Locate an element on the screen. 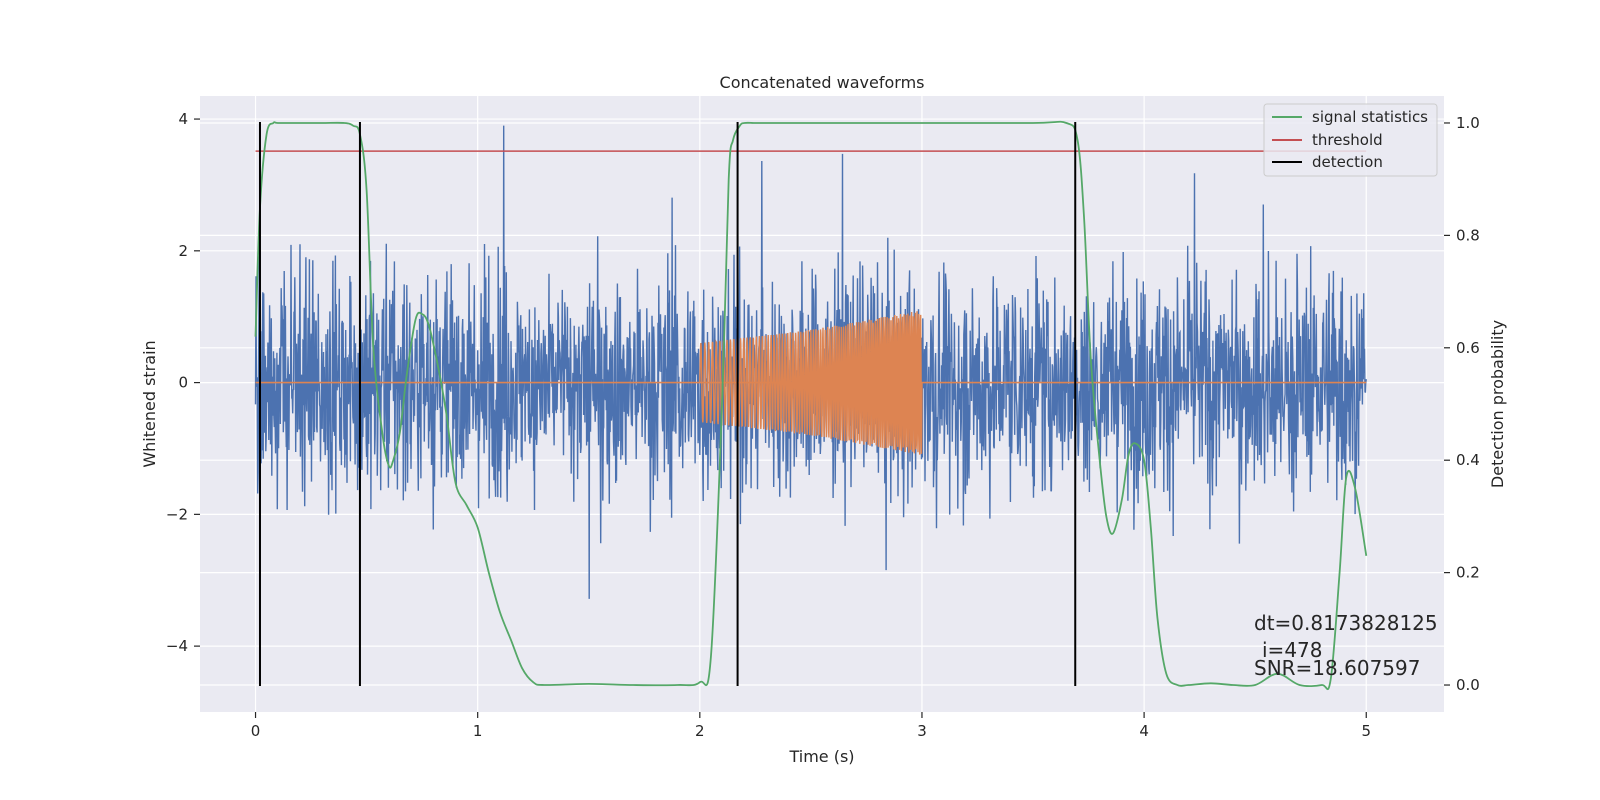 The height and width of the screenshot is (800, 1600). y-tick-label: −2 is located at coordinates (177, 514).